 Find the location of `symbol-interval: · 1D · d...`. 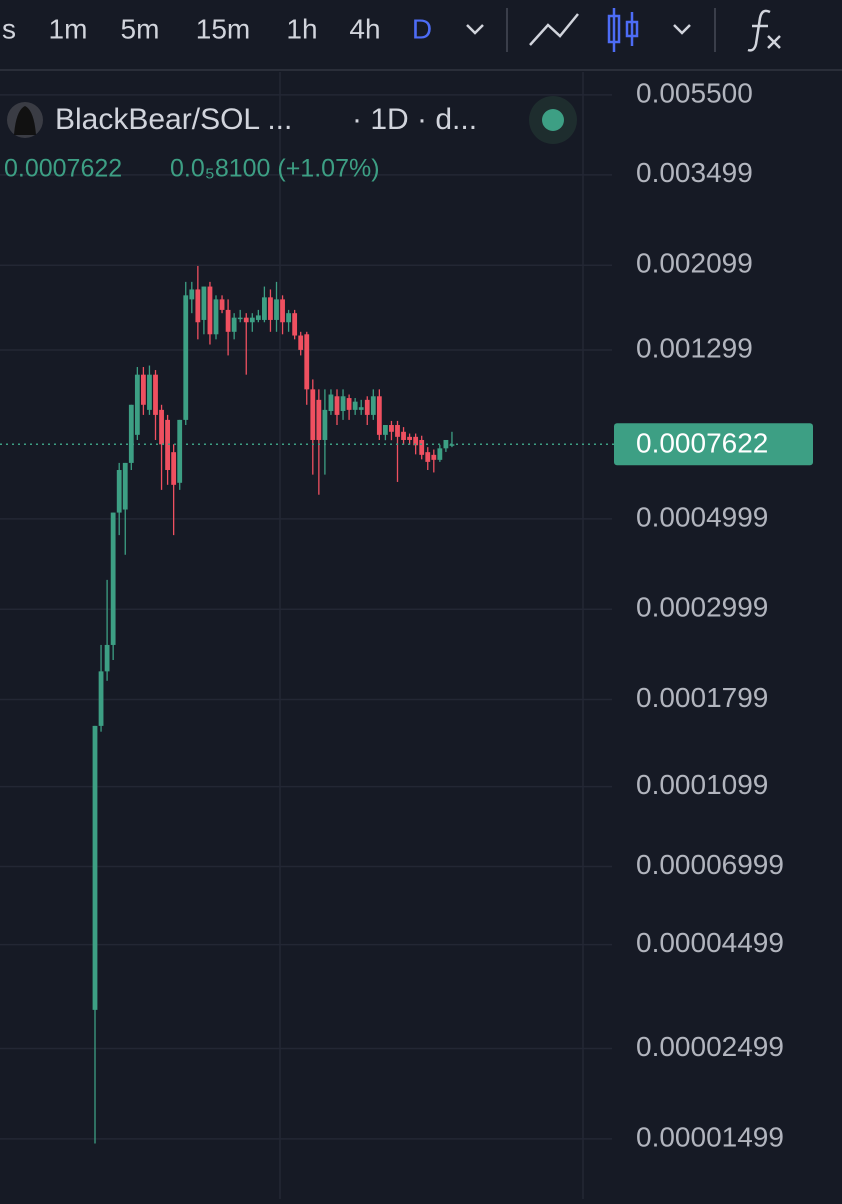

symbol-interval: · 1D · d... is located at coordinates (414, 119).